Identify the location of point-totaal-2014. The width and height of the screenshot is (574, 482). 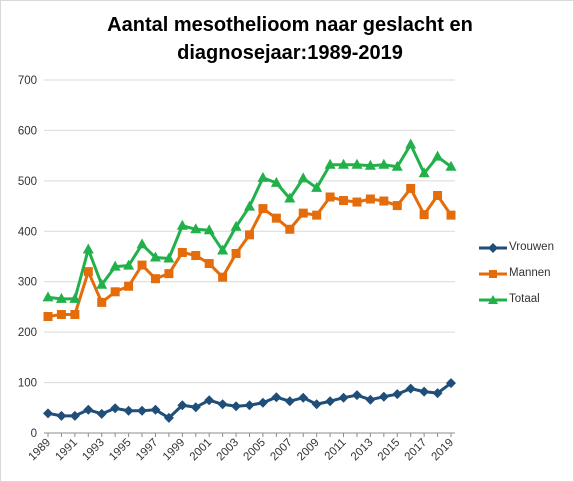
(384, 163).